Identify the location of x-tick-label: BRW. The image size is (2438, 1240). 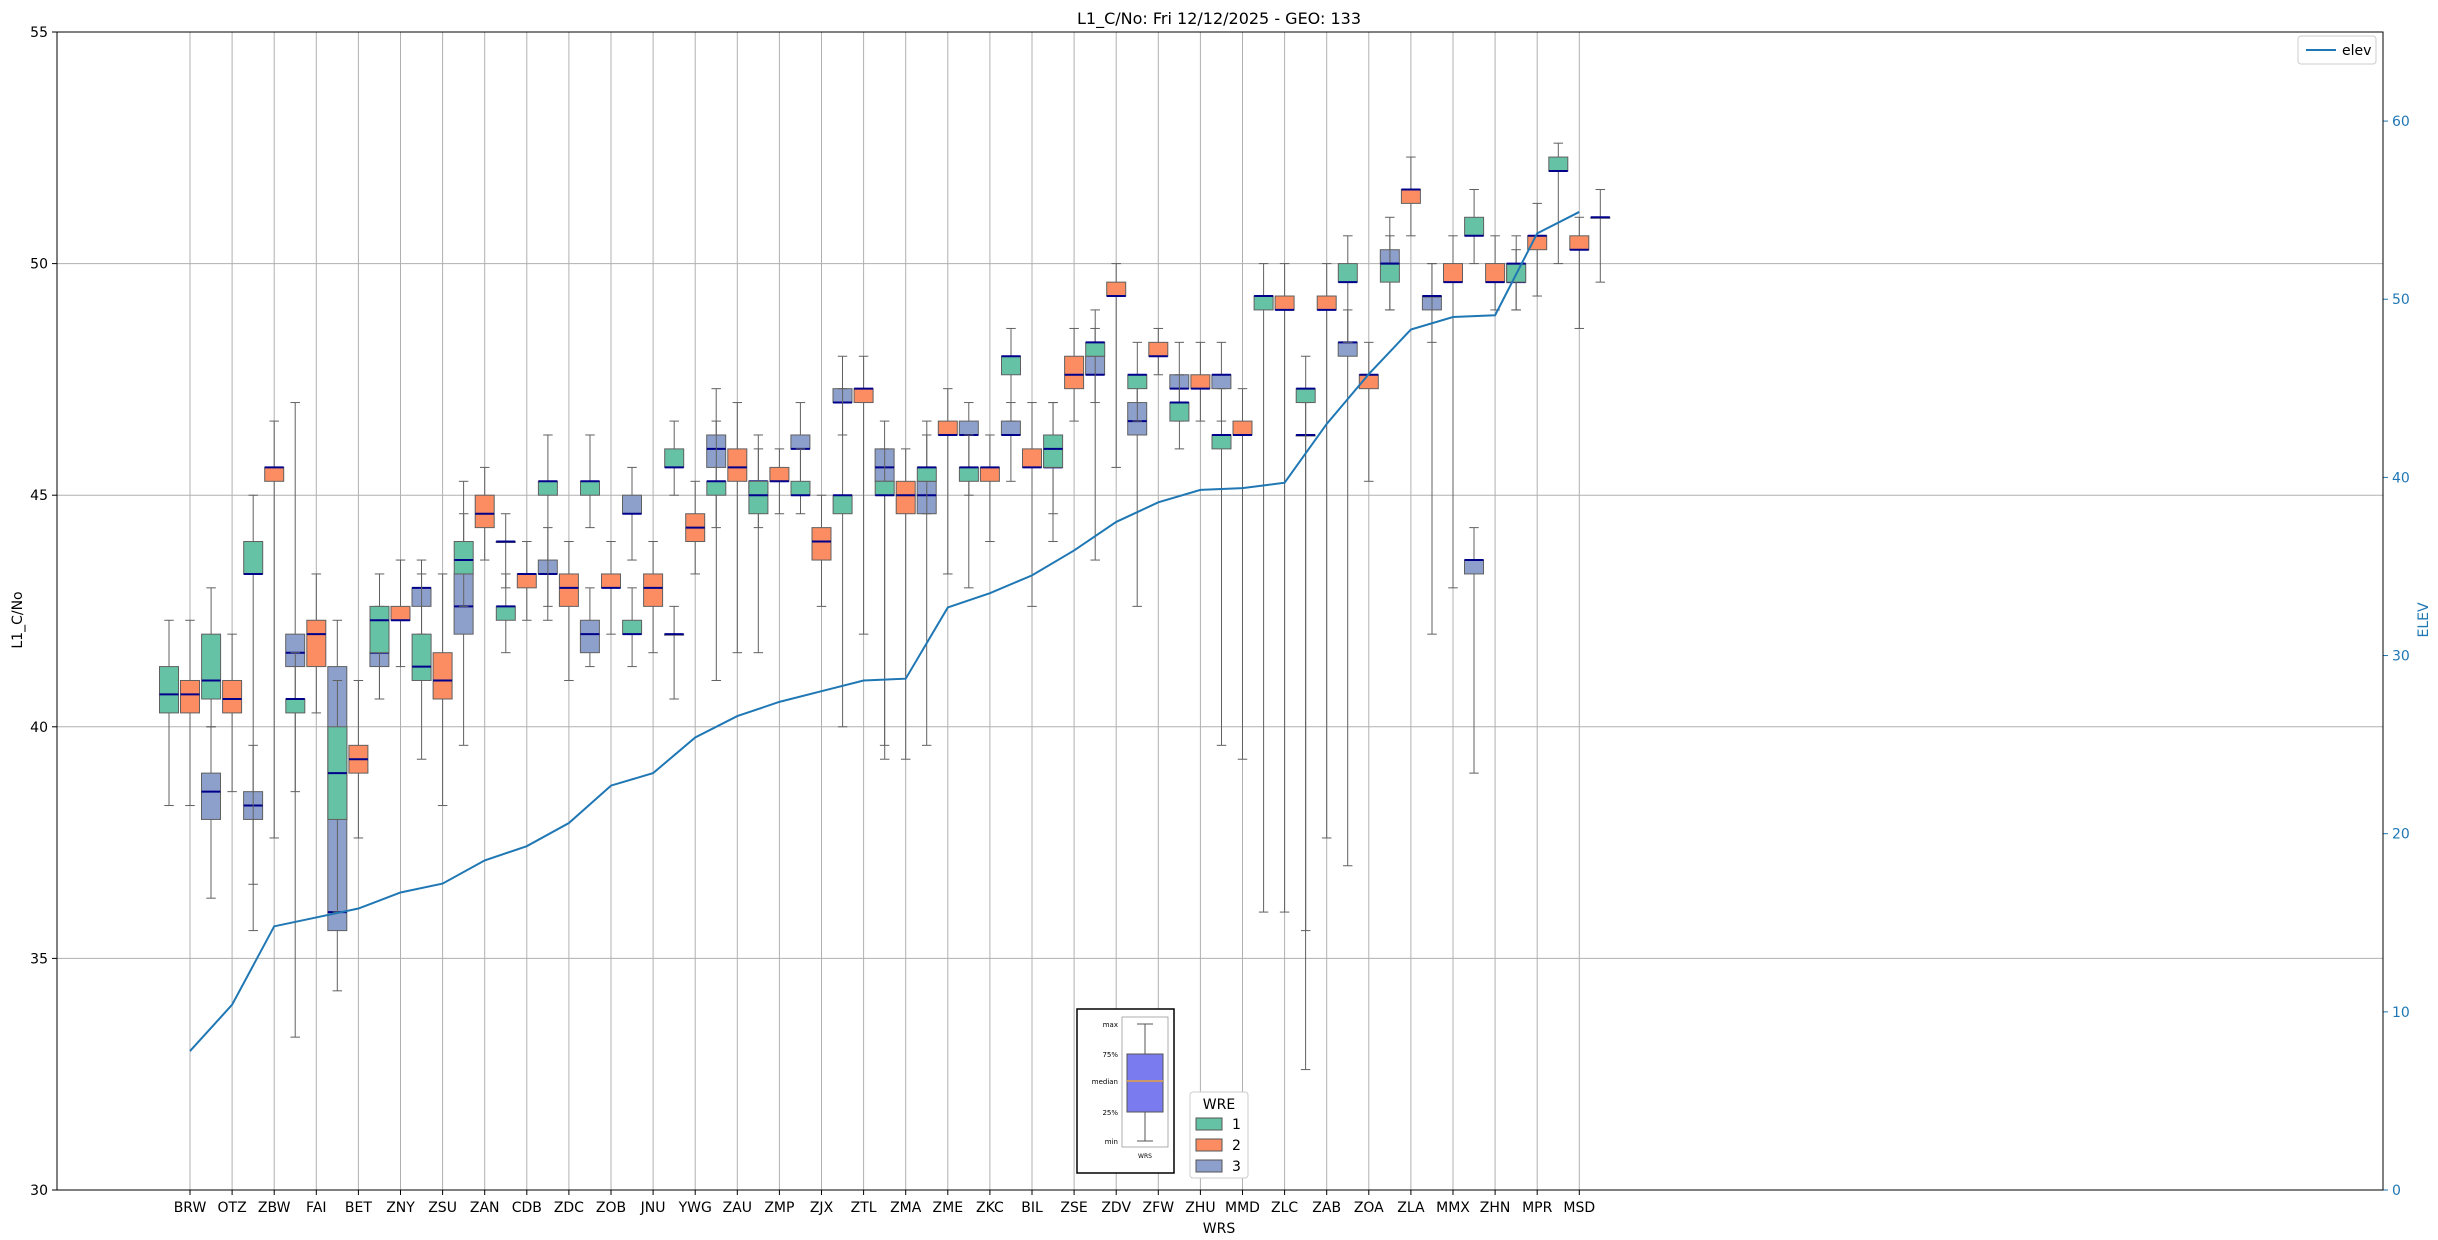
(190, 1208).